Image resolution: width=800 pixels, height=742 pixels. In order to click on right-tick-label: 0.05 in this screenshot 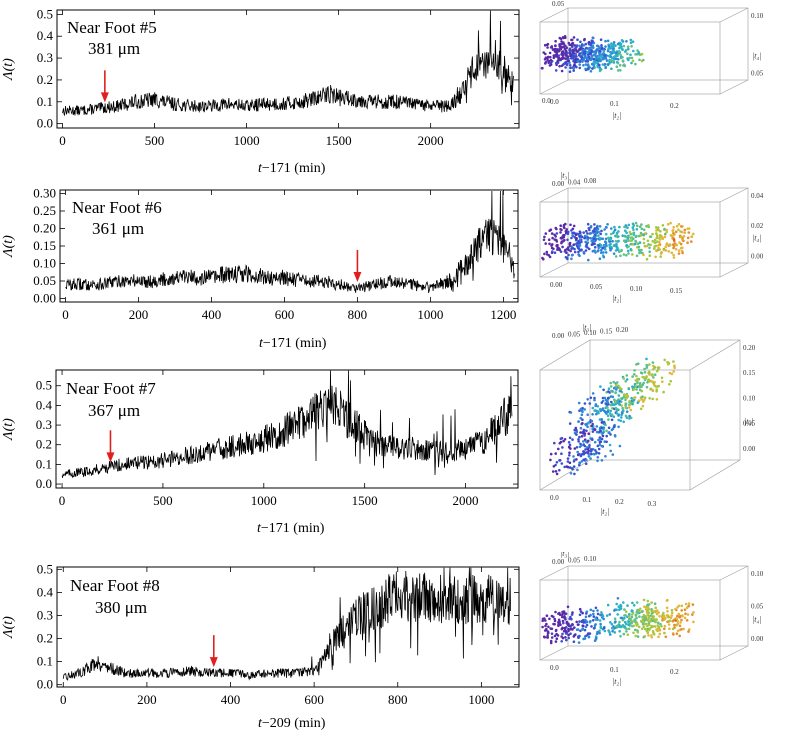, I will do `click(757, 74)`.